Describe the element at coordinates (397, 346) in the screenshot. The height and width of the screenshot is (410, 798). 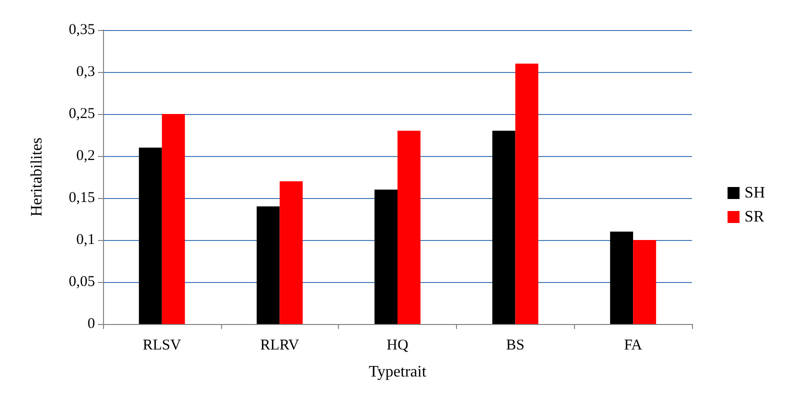
I see `x-tick-label: HQ` at that location.